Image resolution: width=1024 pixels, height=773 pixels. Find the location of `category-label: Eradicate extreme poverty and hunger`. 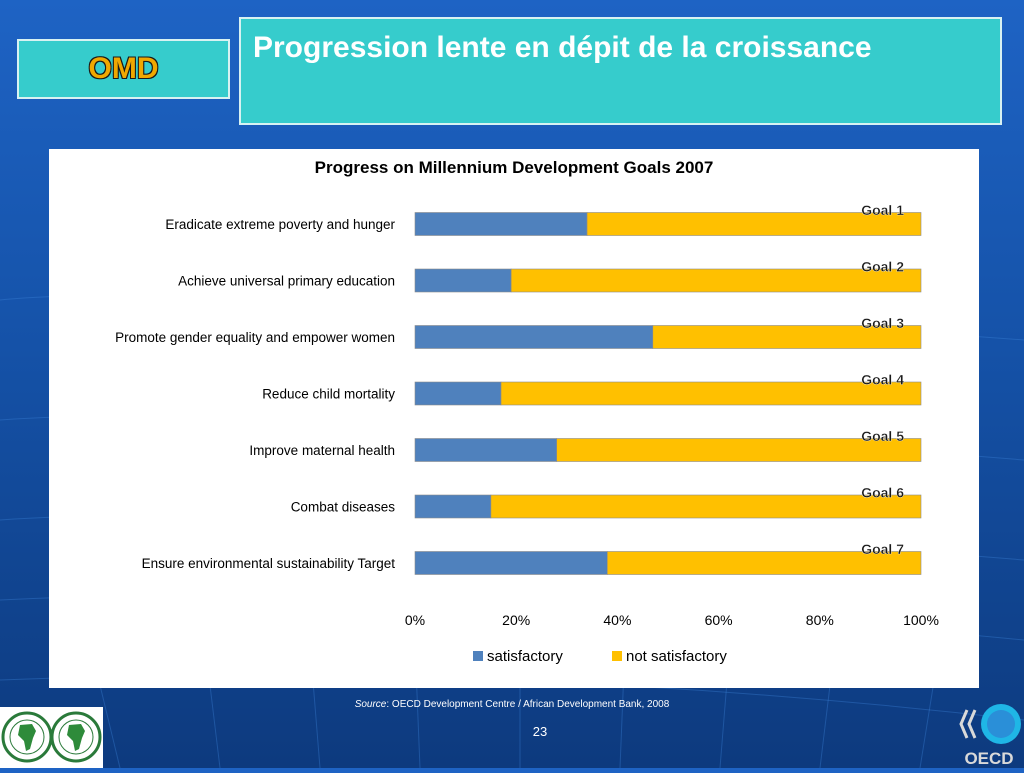

category-label: Eradicate extreme poverty and hunger is located at coordinates (280, 224).